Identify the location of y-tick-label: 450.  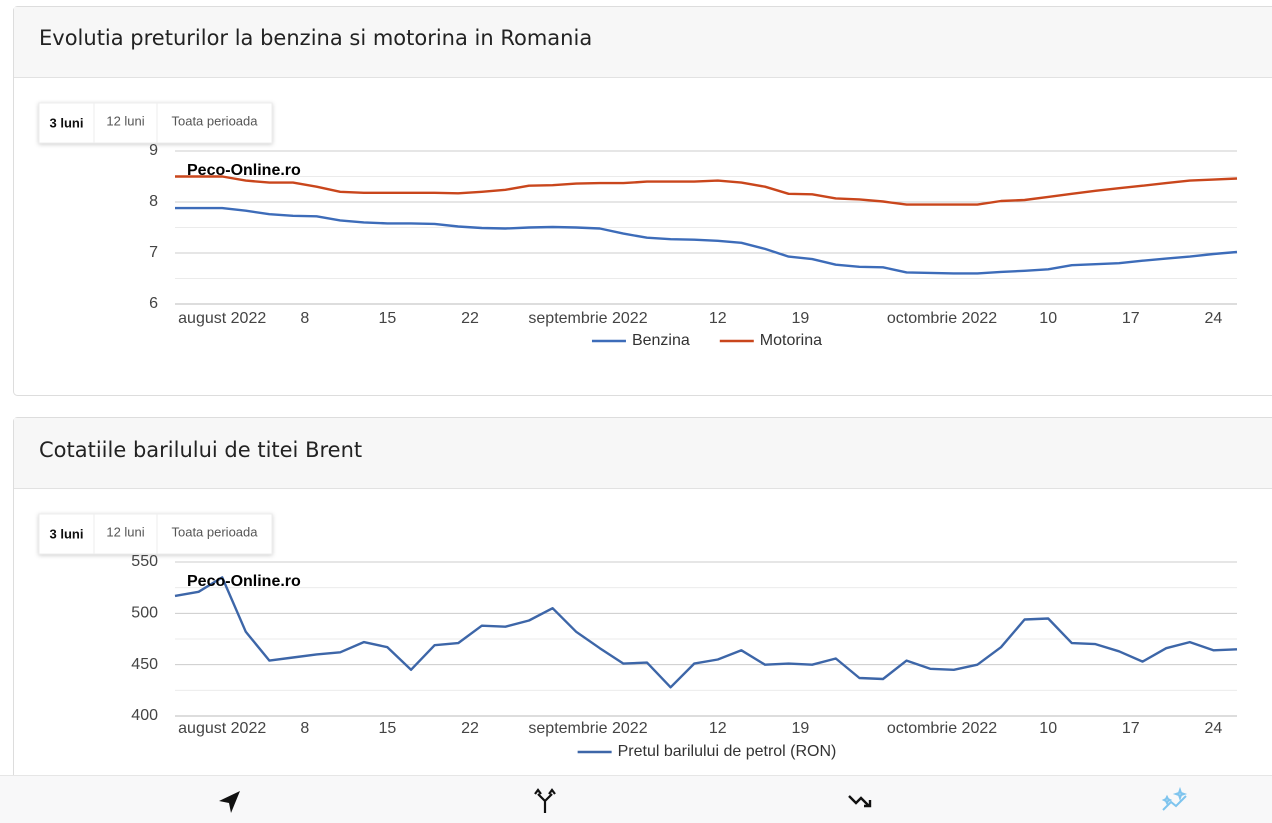
(144, 664).